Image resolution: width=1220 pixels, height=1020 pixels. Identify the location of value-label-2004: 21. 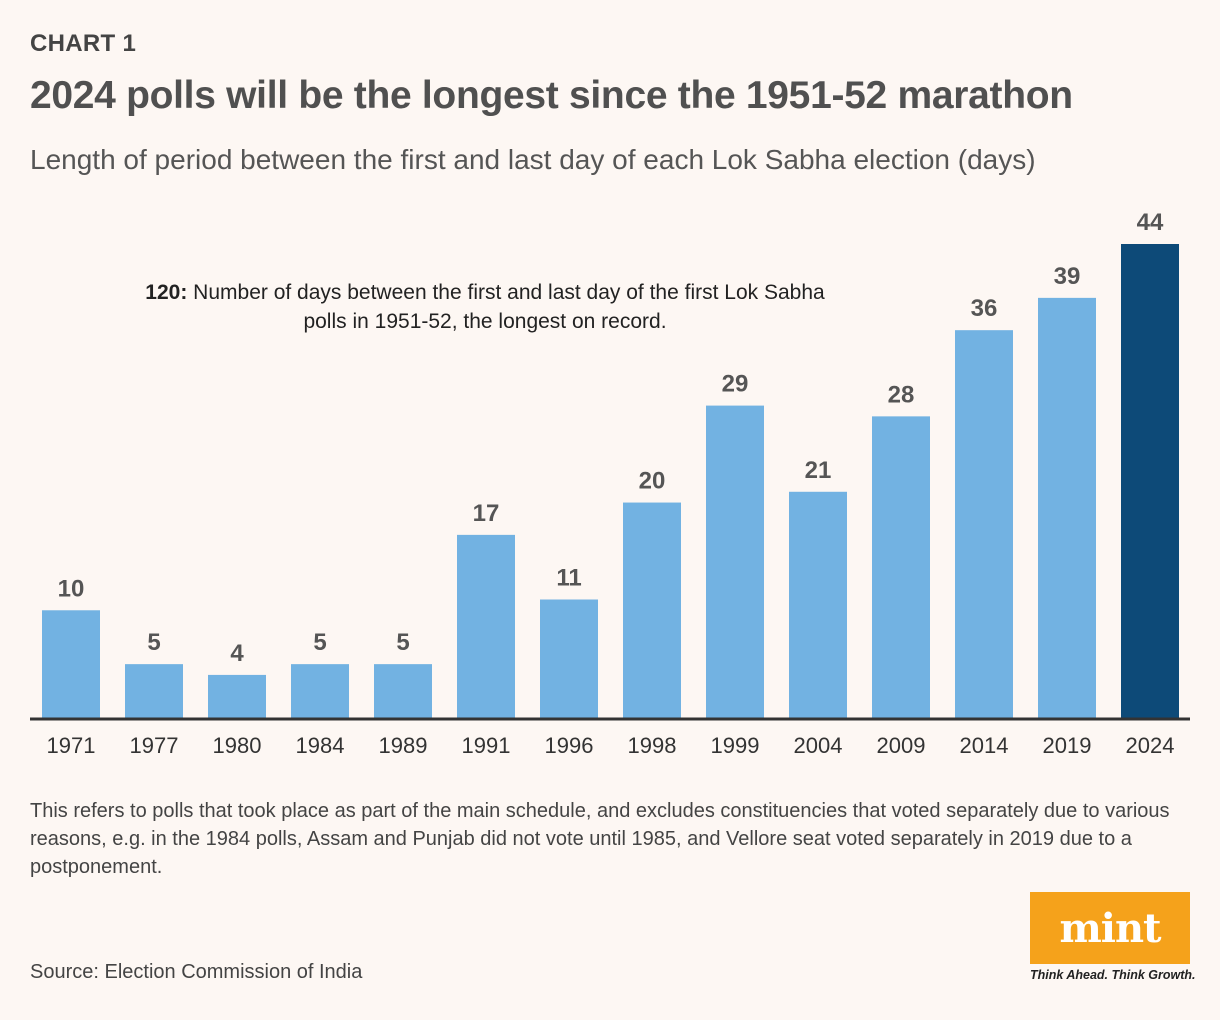
(818, 470).